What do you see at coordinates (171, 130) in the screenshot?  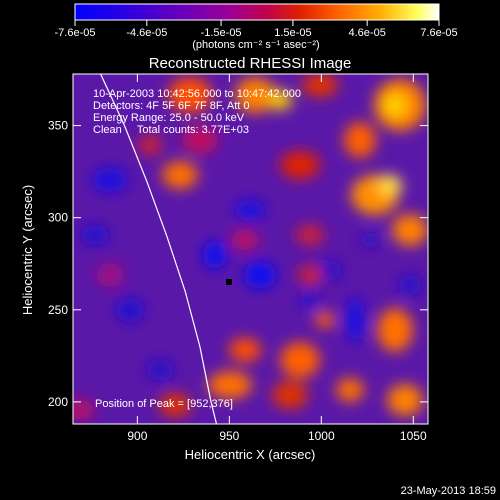 I see `annotation-clean-counts: Clean Total counts: 3.77E+03` at bounding box center [171, 130].